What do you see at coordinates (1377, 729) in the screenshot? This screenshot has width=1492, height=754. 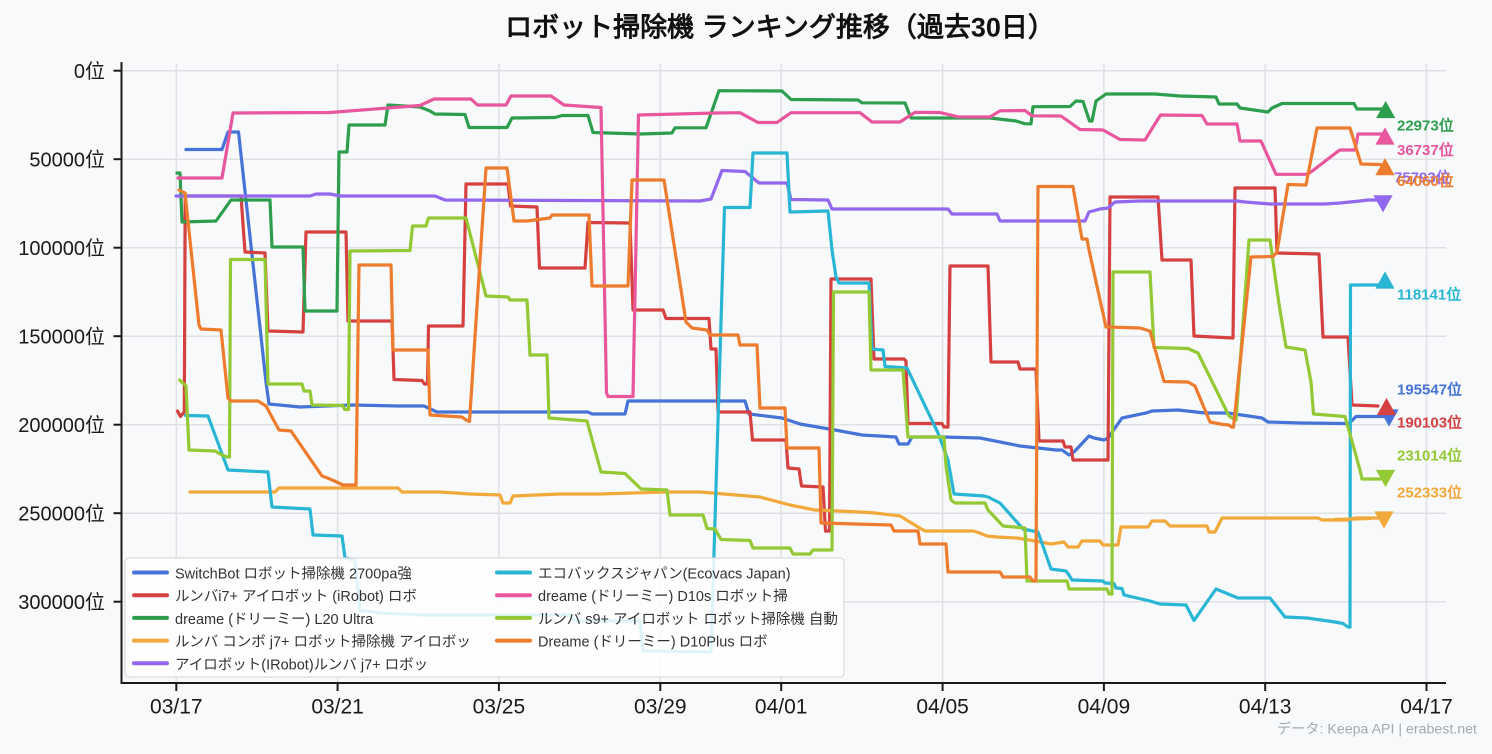 I see `svg-text: データ: Keepa API | erabest.net` at bounding box center [1377, 729].